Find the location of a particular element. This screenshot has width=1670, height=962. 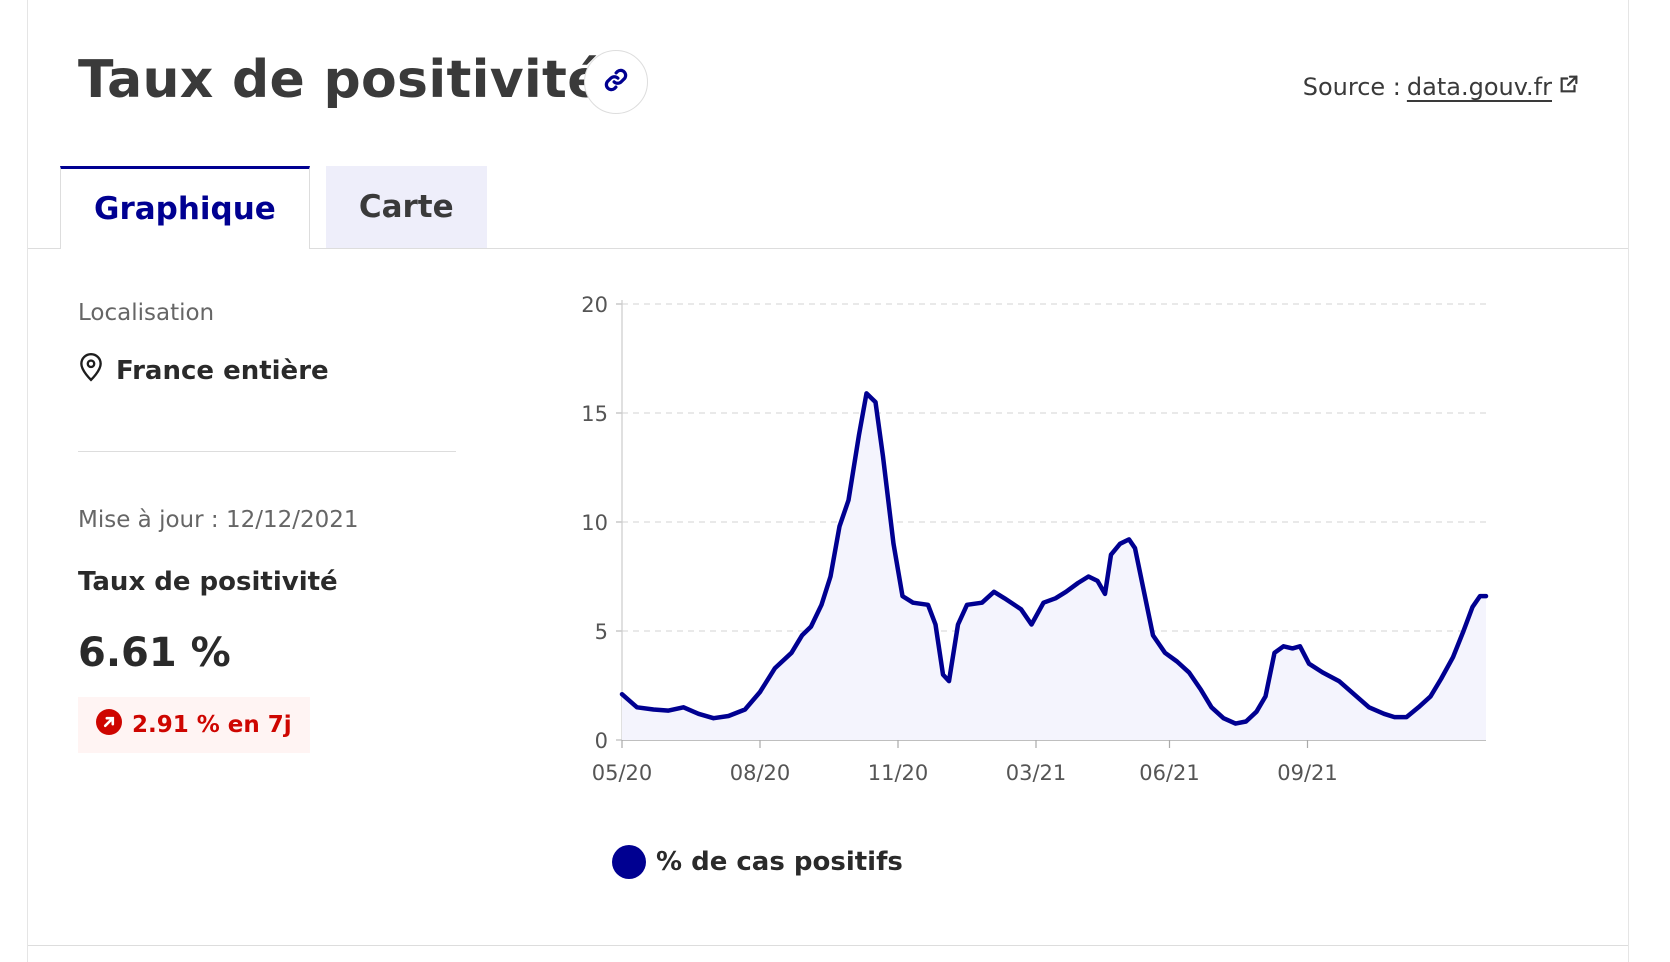

x-tick-label: 11/20 is located at coordinates (898, 773).